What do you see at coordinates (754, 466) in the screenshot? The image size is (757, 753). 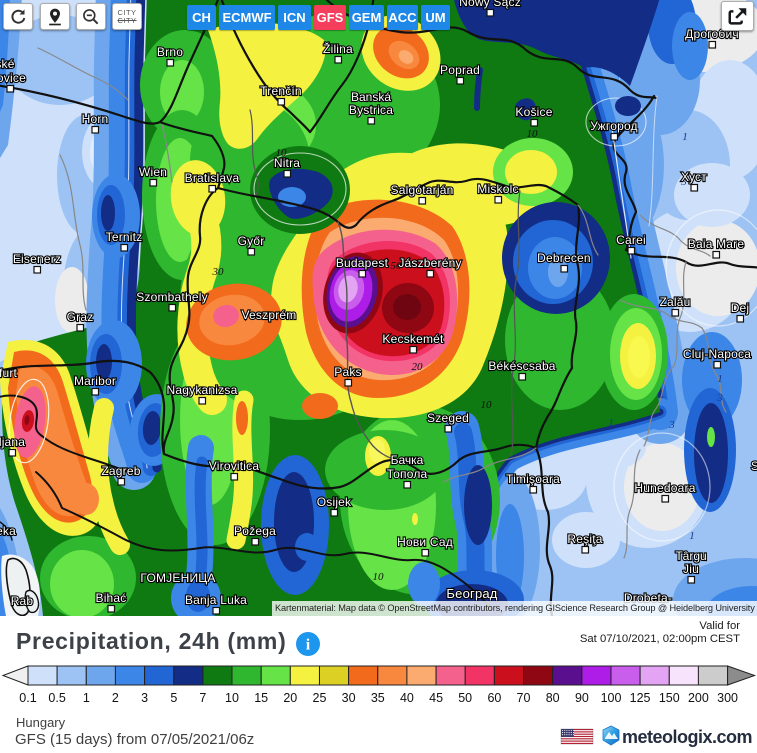 I see `svg-text: S` at bounding box center [754, 466].